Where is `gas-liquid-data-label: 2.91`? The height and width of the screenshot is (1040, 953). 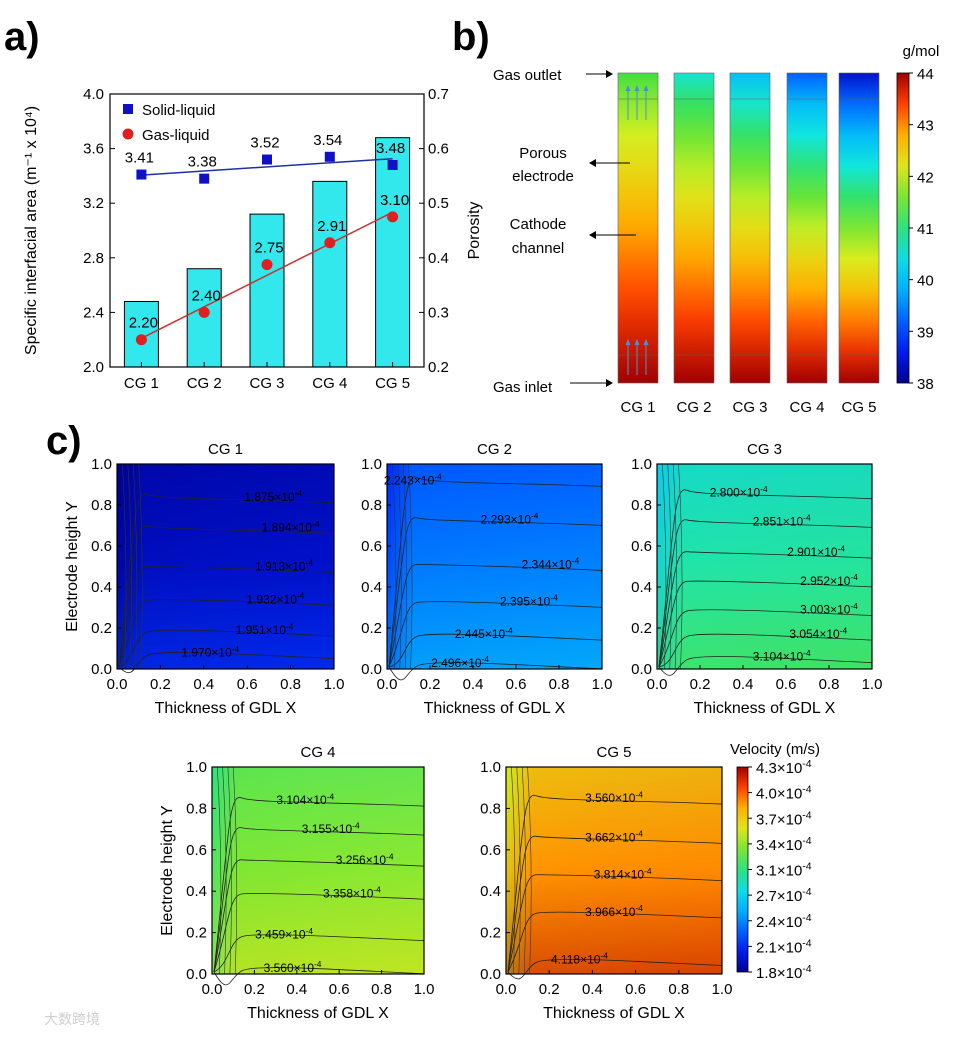 gas-liquid-data-label: 2.91 is located at coordinates (331, 226).